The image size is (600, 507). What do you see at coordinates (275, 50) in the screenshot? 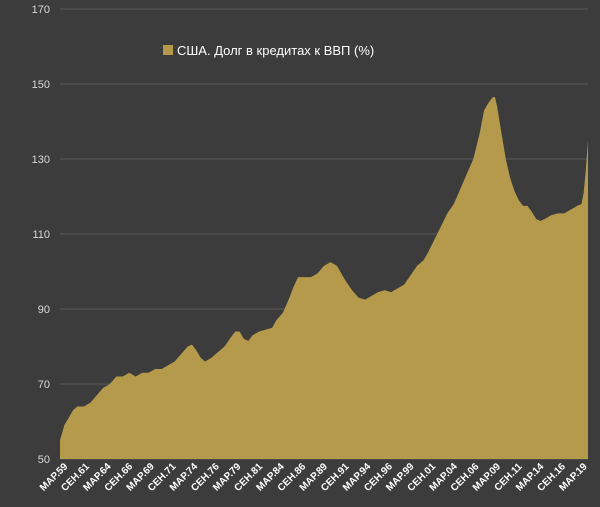
I see `legend-label: США. Долг в кредитах к ВВП (%)` at bounding box center [275, 50].